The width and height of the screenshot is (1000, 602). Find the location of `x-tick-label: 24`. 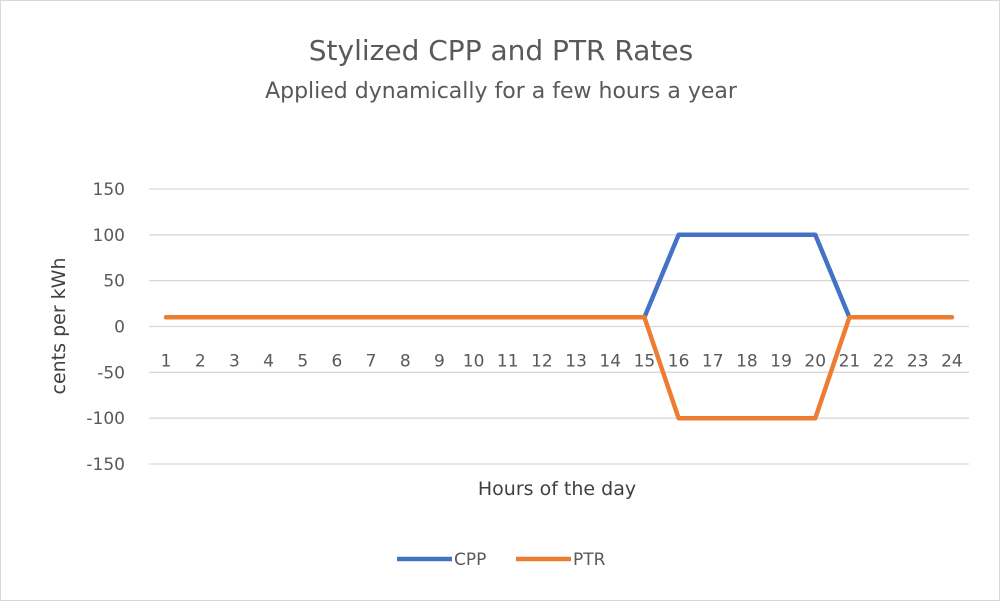

x-tick-label: 24 is located at coordinates (952, 362).